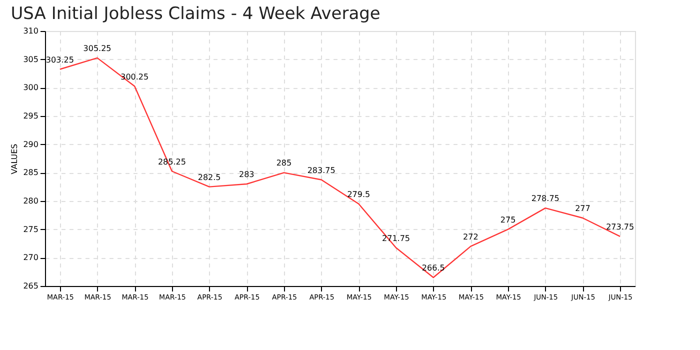  Describe the element at coordinates (195, 14) in the screenshot. I see `chart-title: USA Initial Jobless Claims - 4 Week Average` at that location.